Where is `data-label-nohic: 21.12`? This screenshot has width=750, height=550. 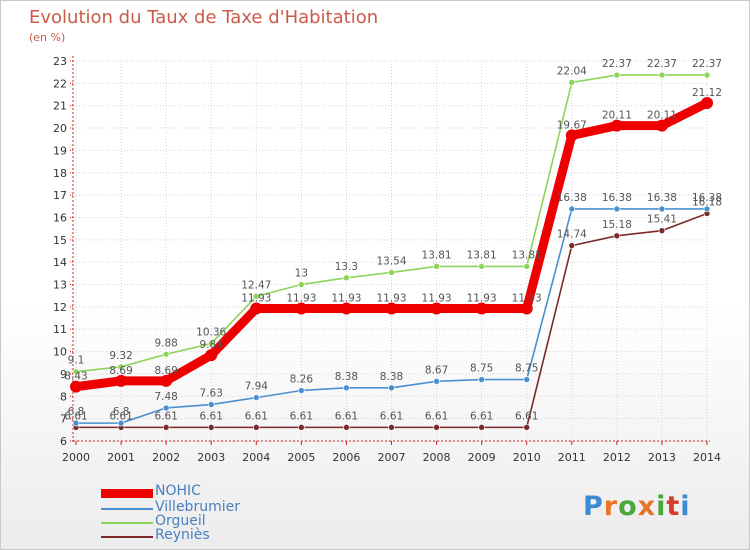 data-label-nohic: 21.12 is located at coordinates (707, 93).